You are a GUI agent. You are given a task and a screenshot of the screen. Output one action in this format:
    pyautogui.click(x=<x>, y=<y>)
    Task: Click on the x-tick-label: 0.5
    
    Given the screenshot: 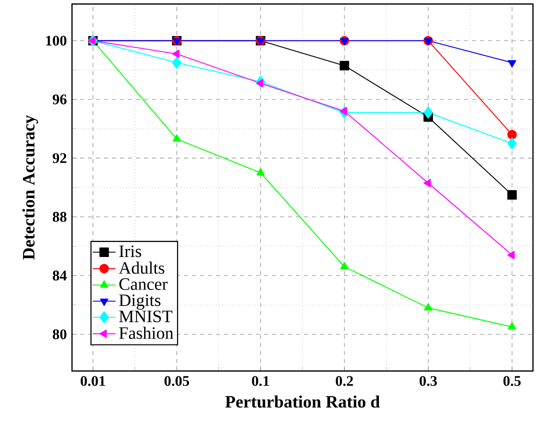 What is the action you would take?
    pyautogui.click(x=512, y=381)
    